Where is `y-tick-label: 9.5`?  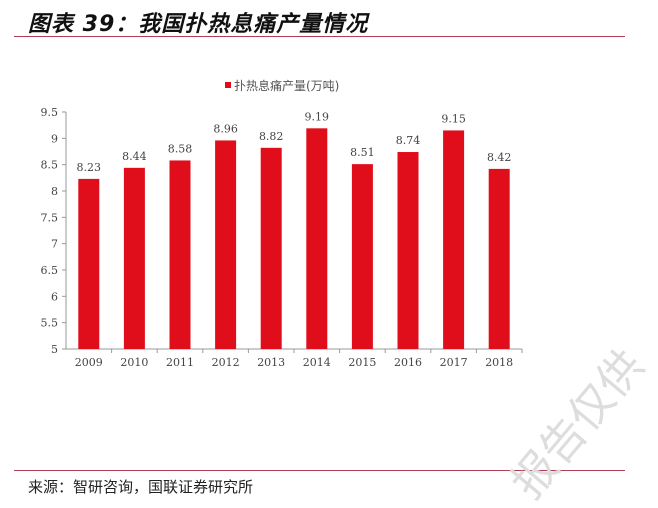 y-tick-label: 9.5 is located at coordinates (50, 112).